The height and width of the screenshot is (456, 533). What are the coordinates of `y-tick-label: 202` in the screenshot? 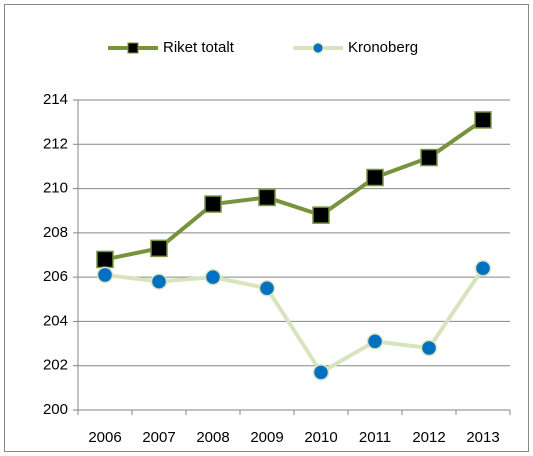 It's located at (55, 365).